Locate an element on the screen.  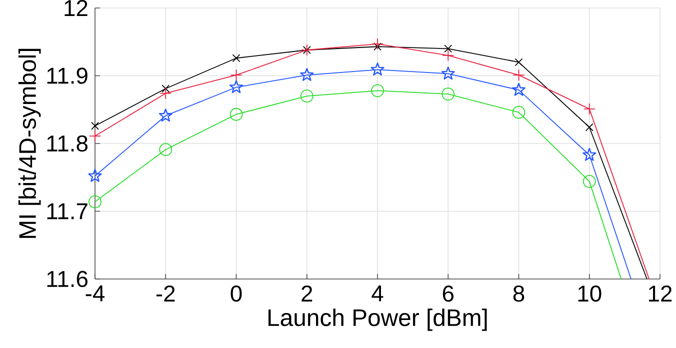
y-tick-label: 12 is located at coordinates (76, 8).